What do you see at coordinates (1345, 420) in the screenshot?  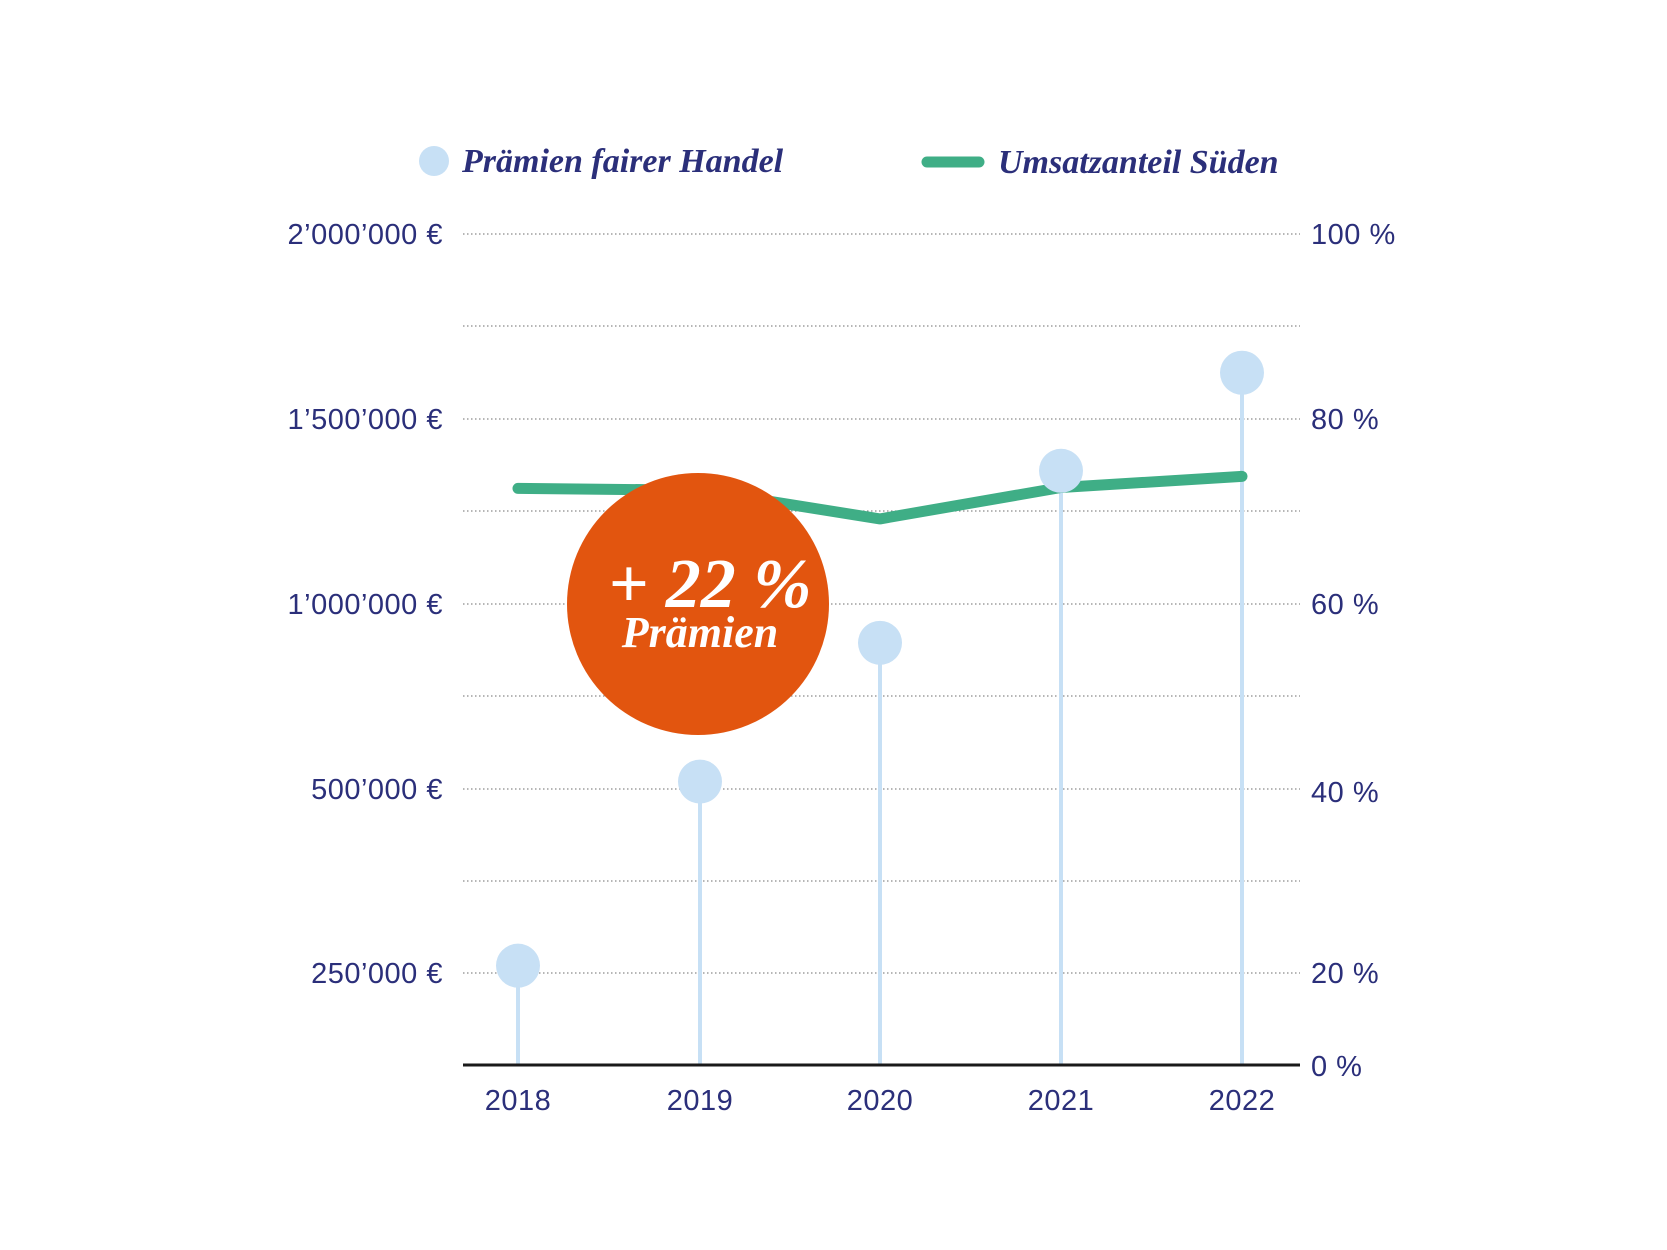 I see `y-right-tick-label: 80 %` at bounding box center [1345, 420].